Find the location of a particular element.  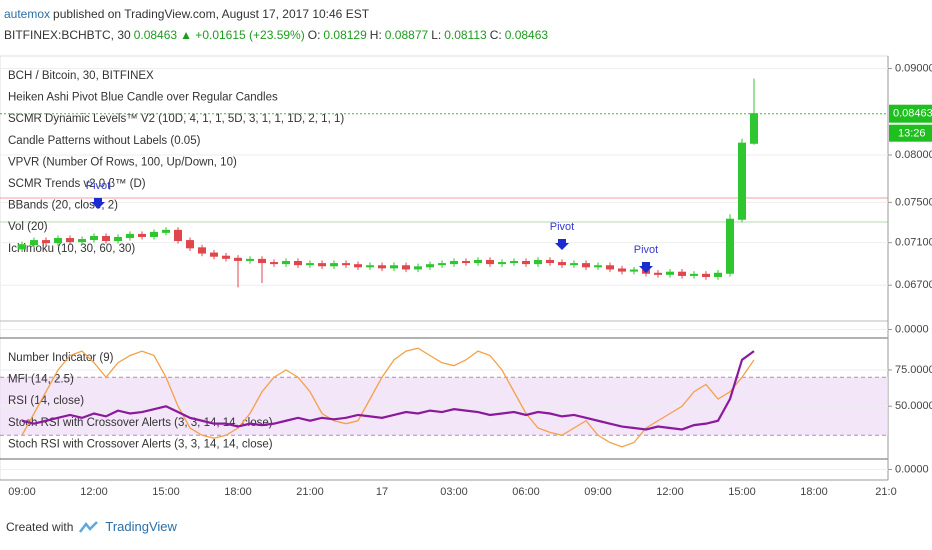

last: 0.08463 is located at coordinates (155, 35).